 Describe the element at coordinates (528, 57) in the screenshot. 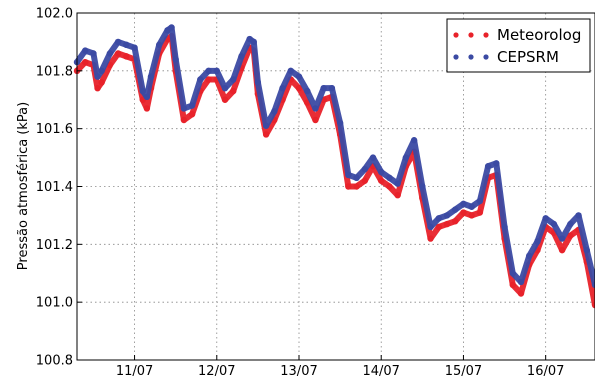

I see `legend-label: CEPSRM` at that location.